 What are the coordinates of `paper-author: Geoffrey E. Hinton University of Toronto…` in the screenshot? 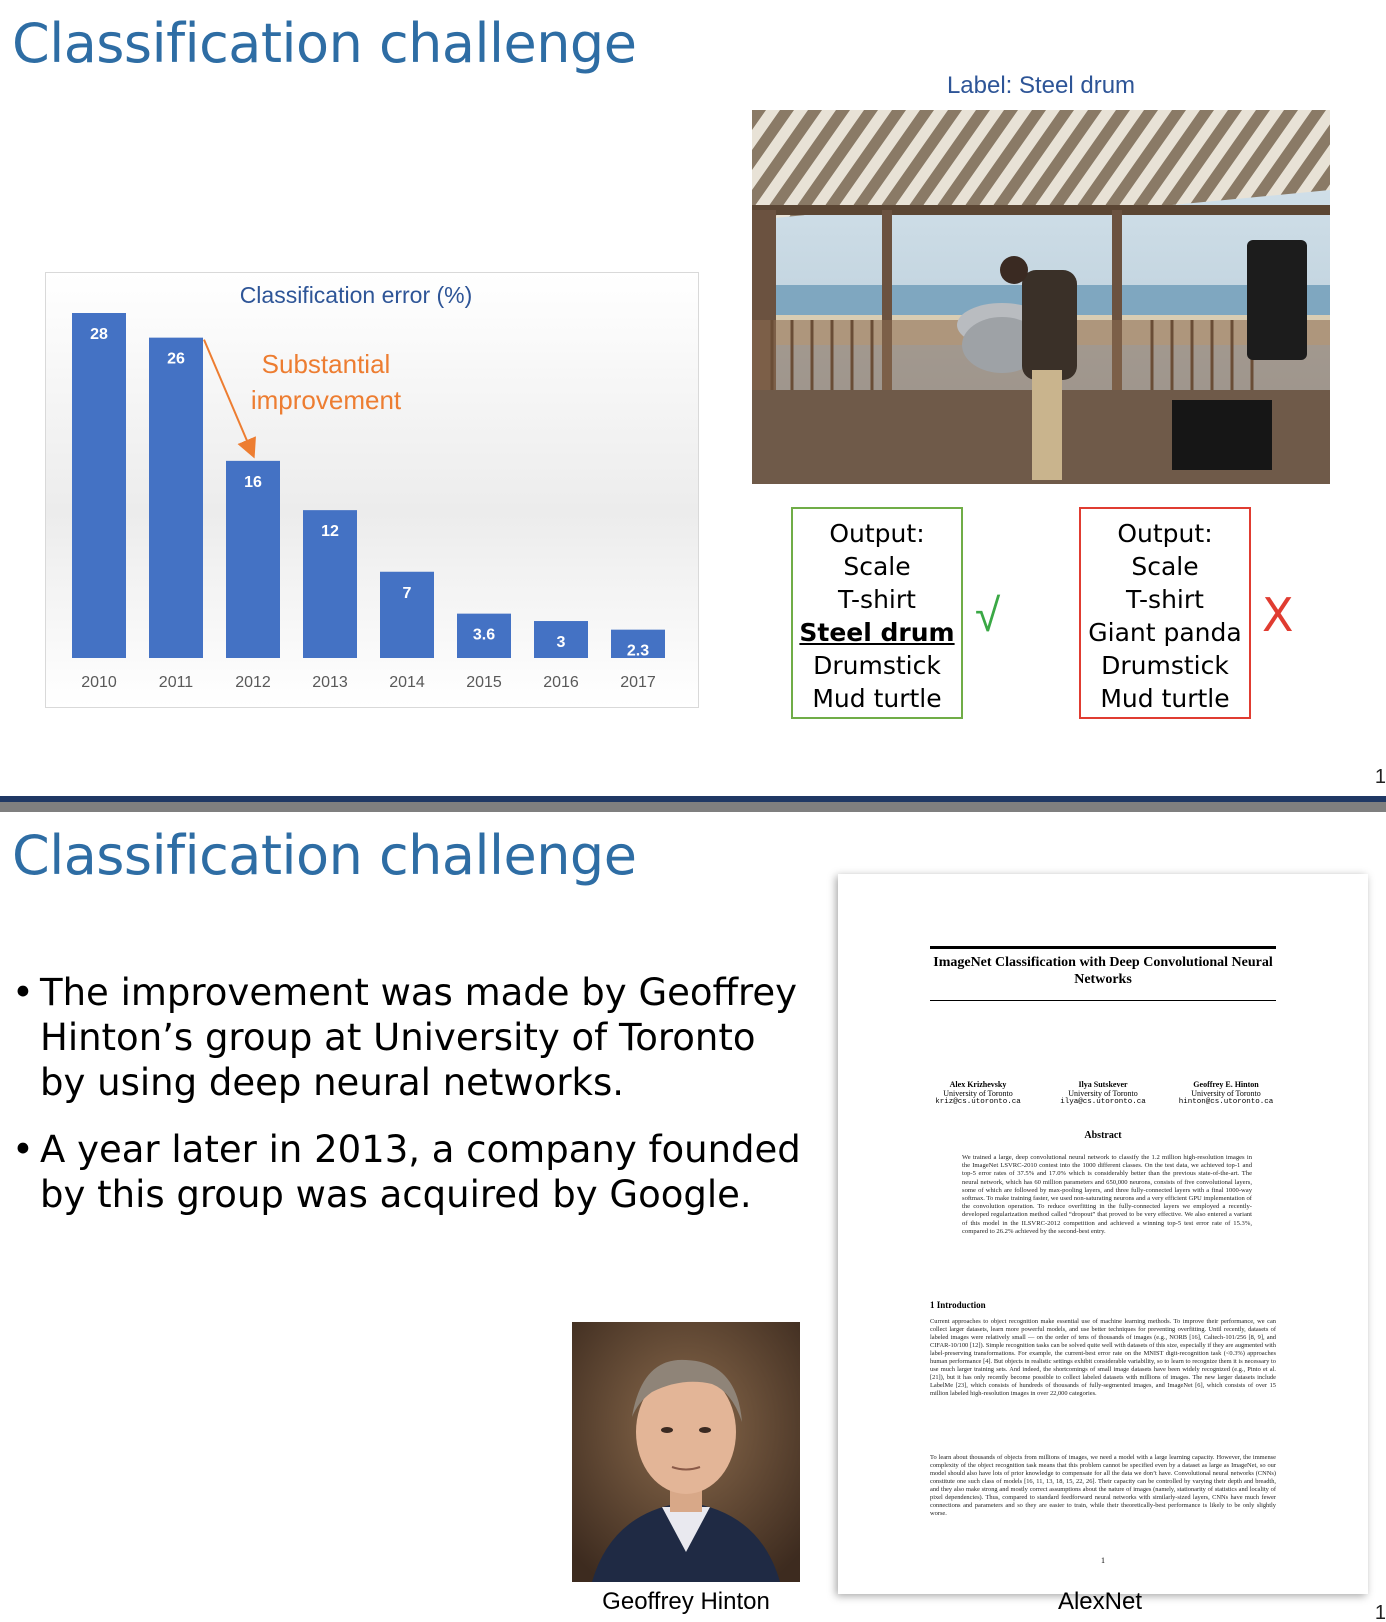 It's located at (1226, 1093).